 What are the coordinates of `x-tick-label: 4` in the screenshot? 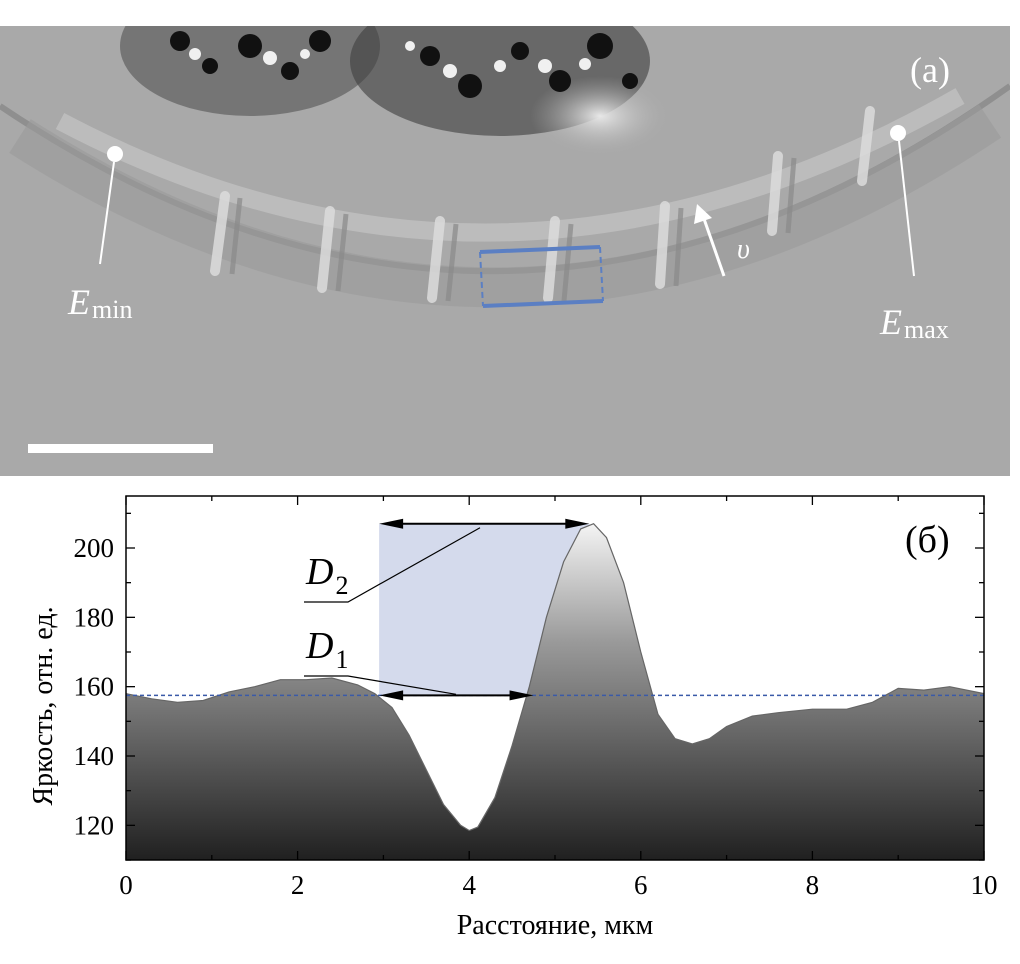 It's located at (469, 885).